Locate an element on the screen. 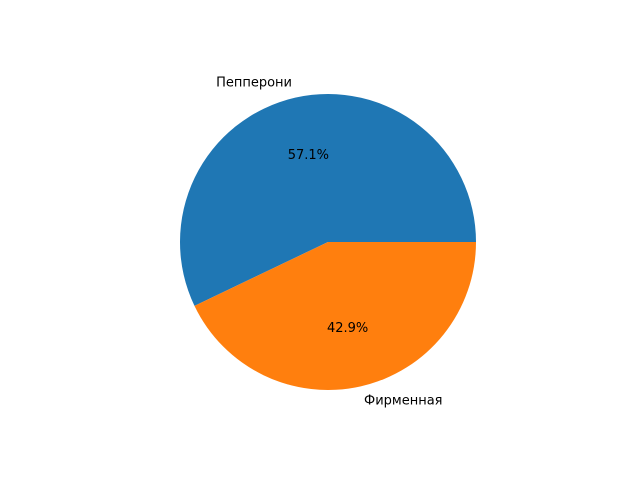 The width and height of the screenshot is (640, 484). slice-category-label: Фирменная is located at coordinates (403, 400).